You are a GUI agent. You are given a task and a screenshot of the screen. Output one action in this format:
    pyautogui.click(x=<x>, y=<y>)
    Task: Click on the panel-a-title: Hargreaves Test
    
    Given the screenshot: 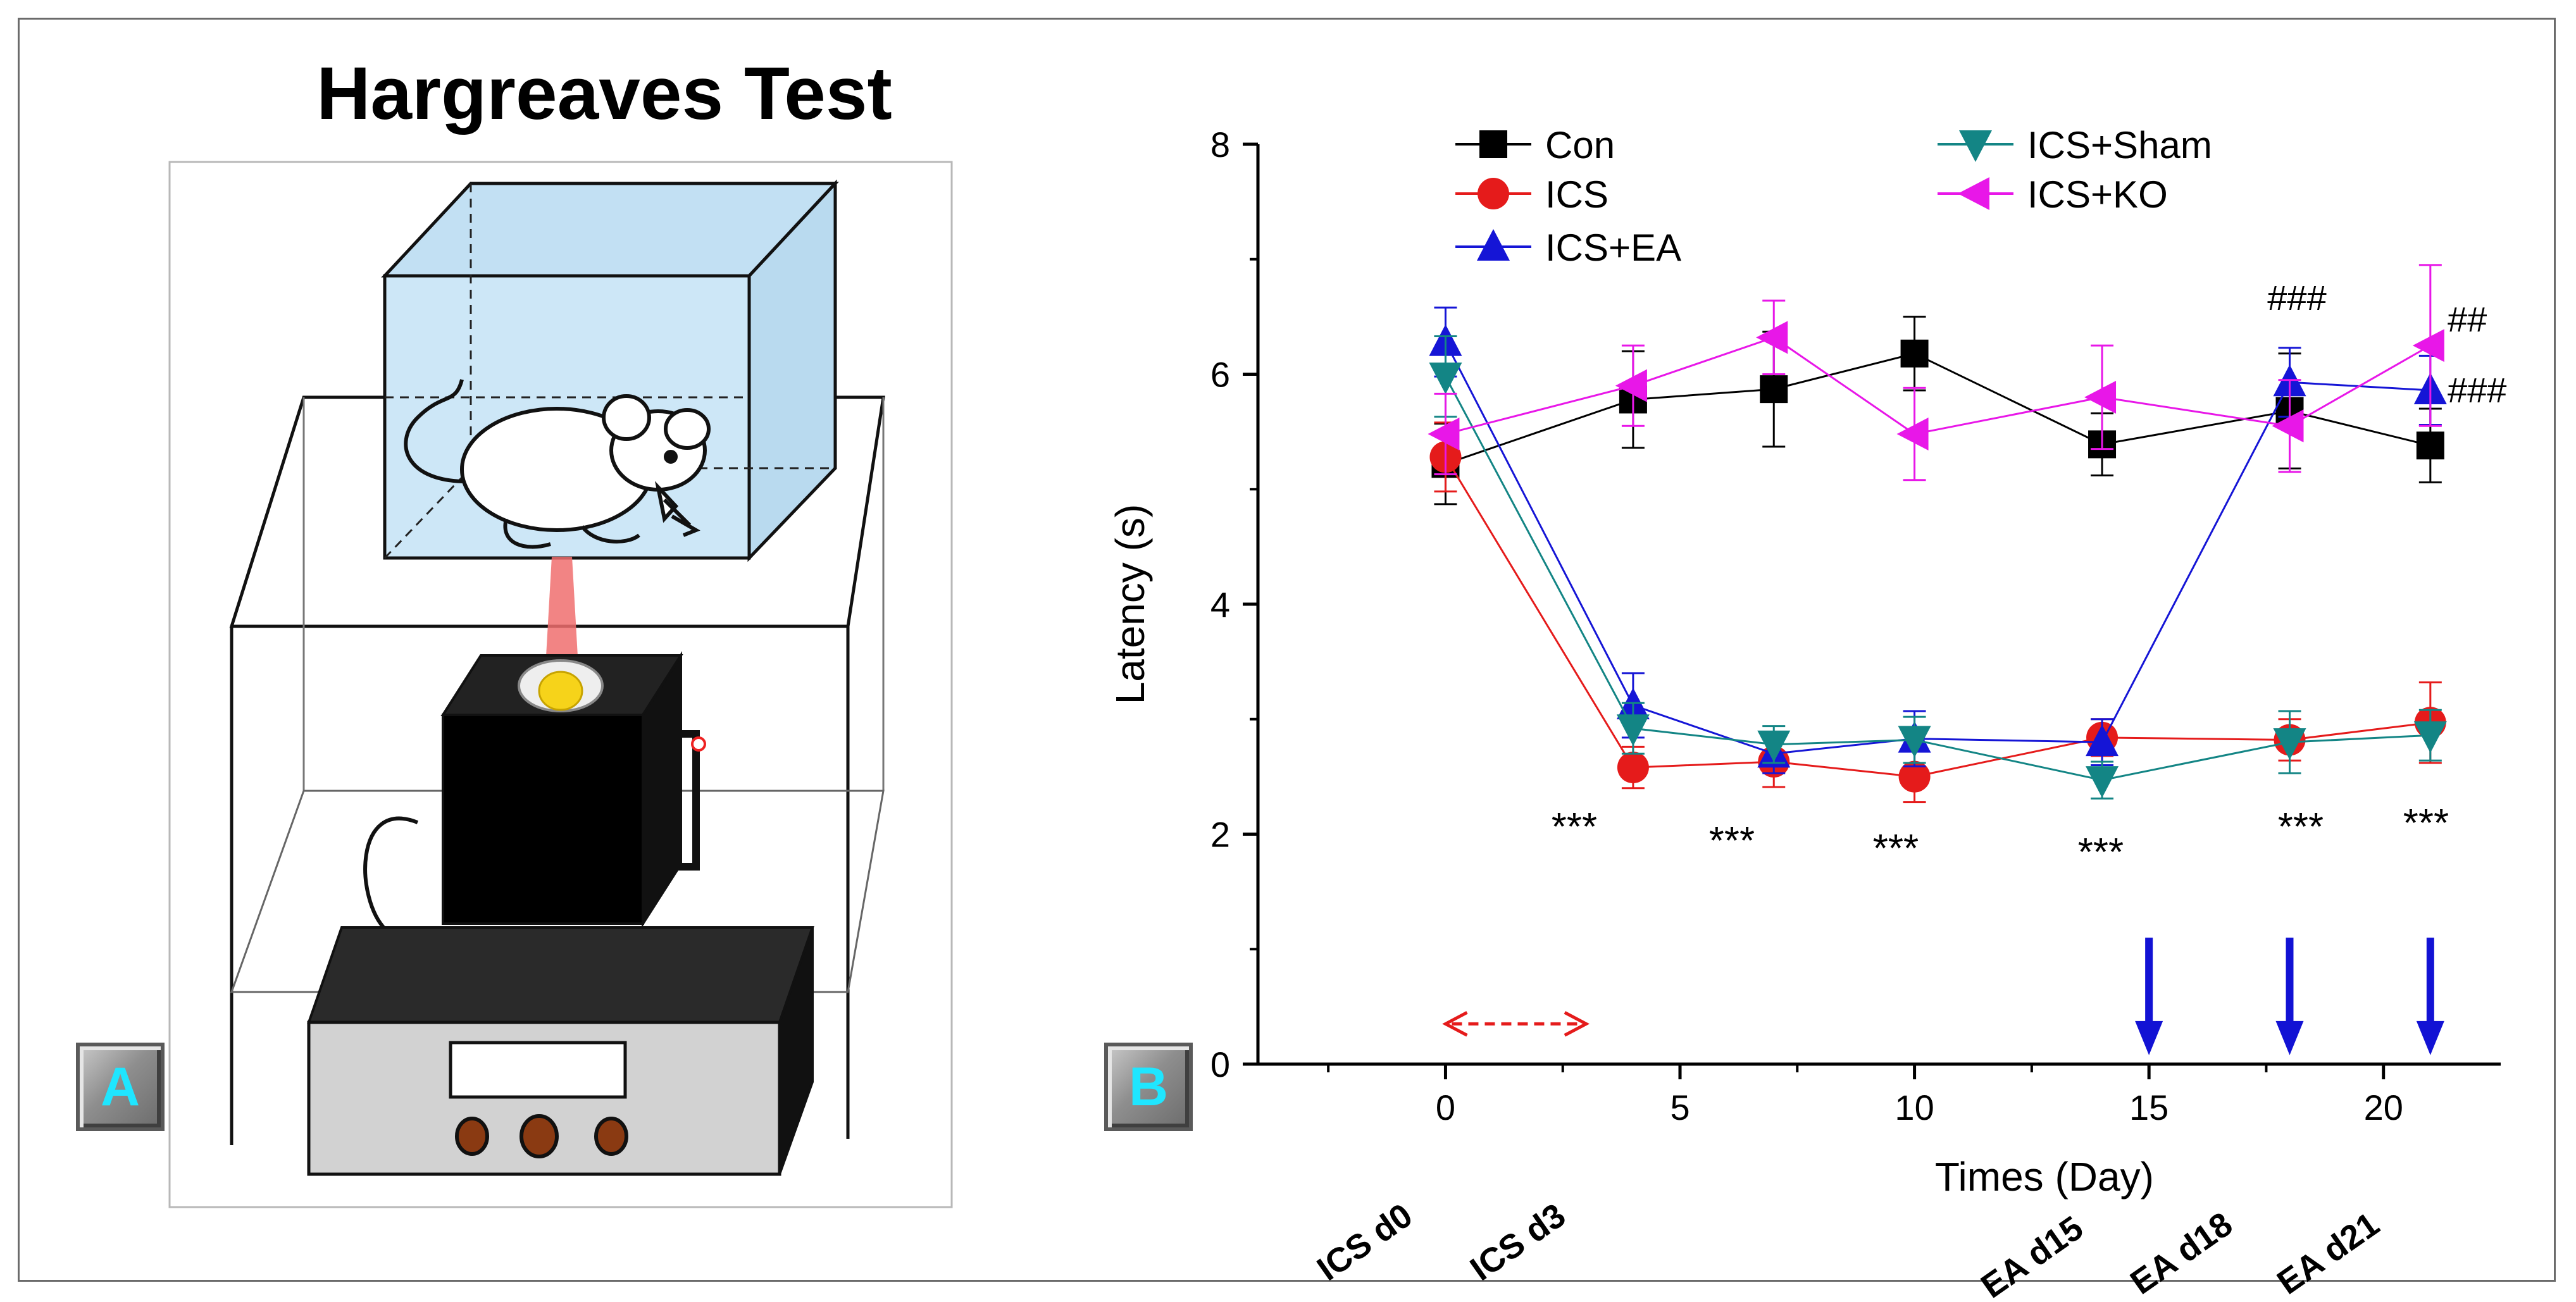 What is the action you would take?
    pyautogui.click(x=604, y=93)
    